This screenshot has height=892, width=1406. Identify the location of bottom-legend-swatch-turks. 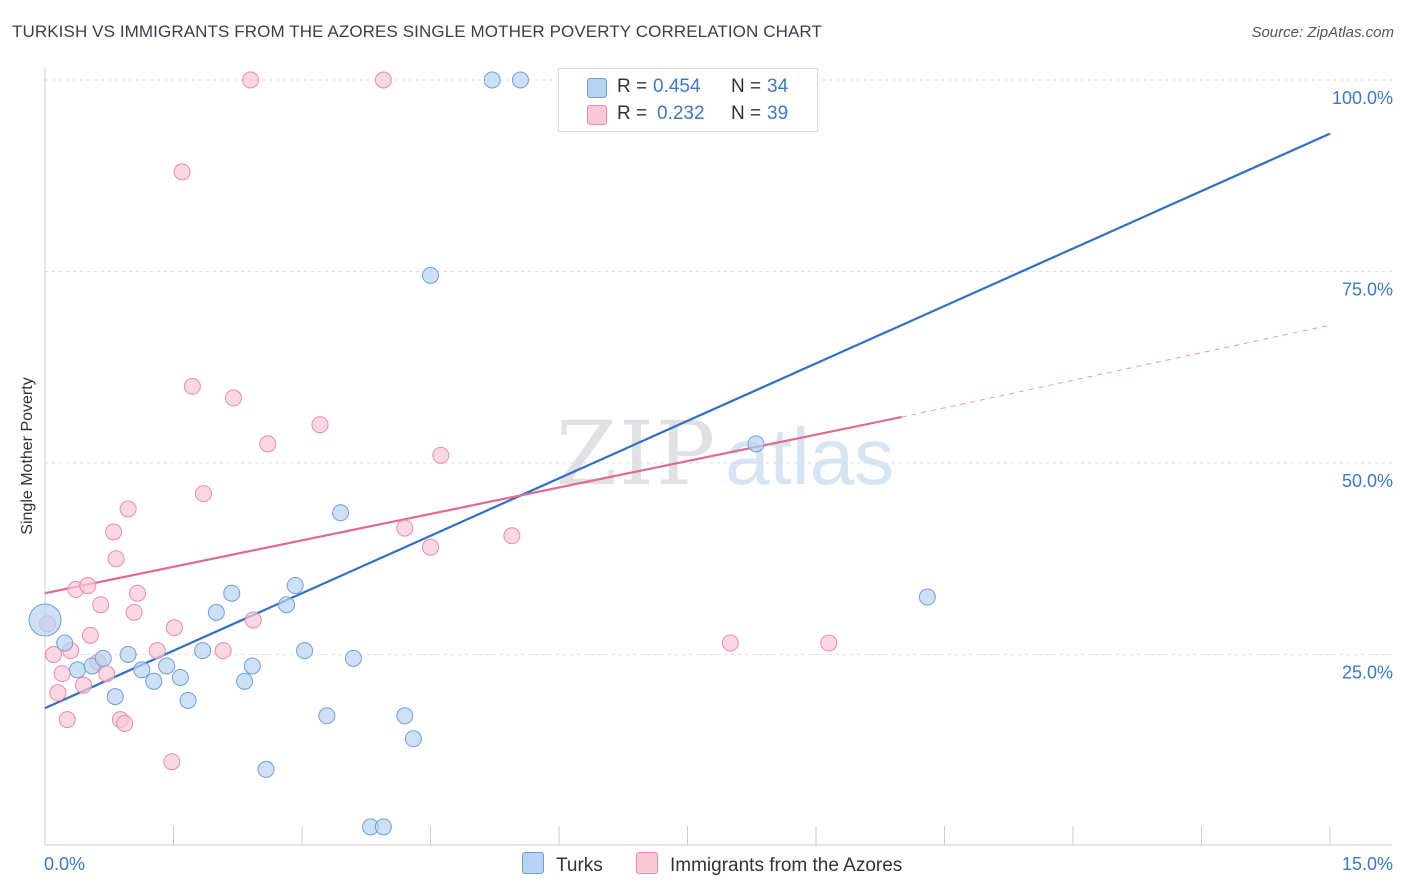
(533, 863).